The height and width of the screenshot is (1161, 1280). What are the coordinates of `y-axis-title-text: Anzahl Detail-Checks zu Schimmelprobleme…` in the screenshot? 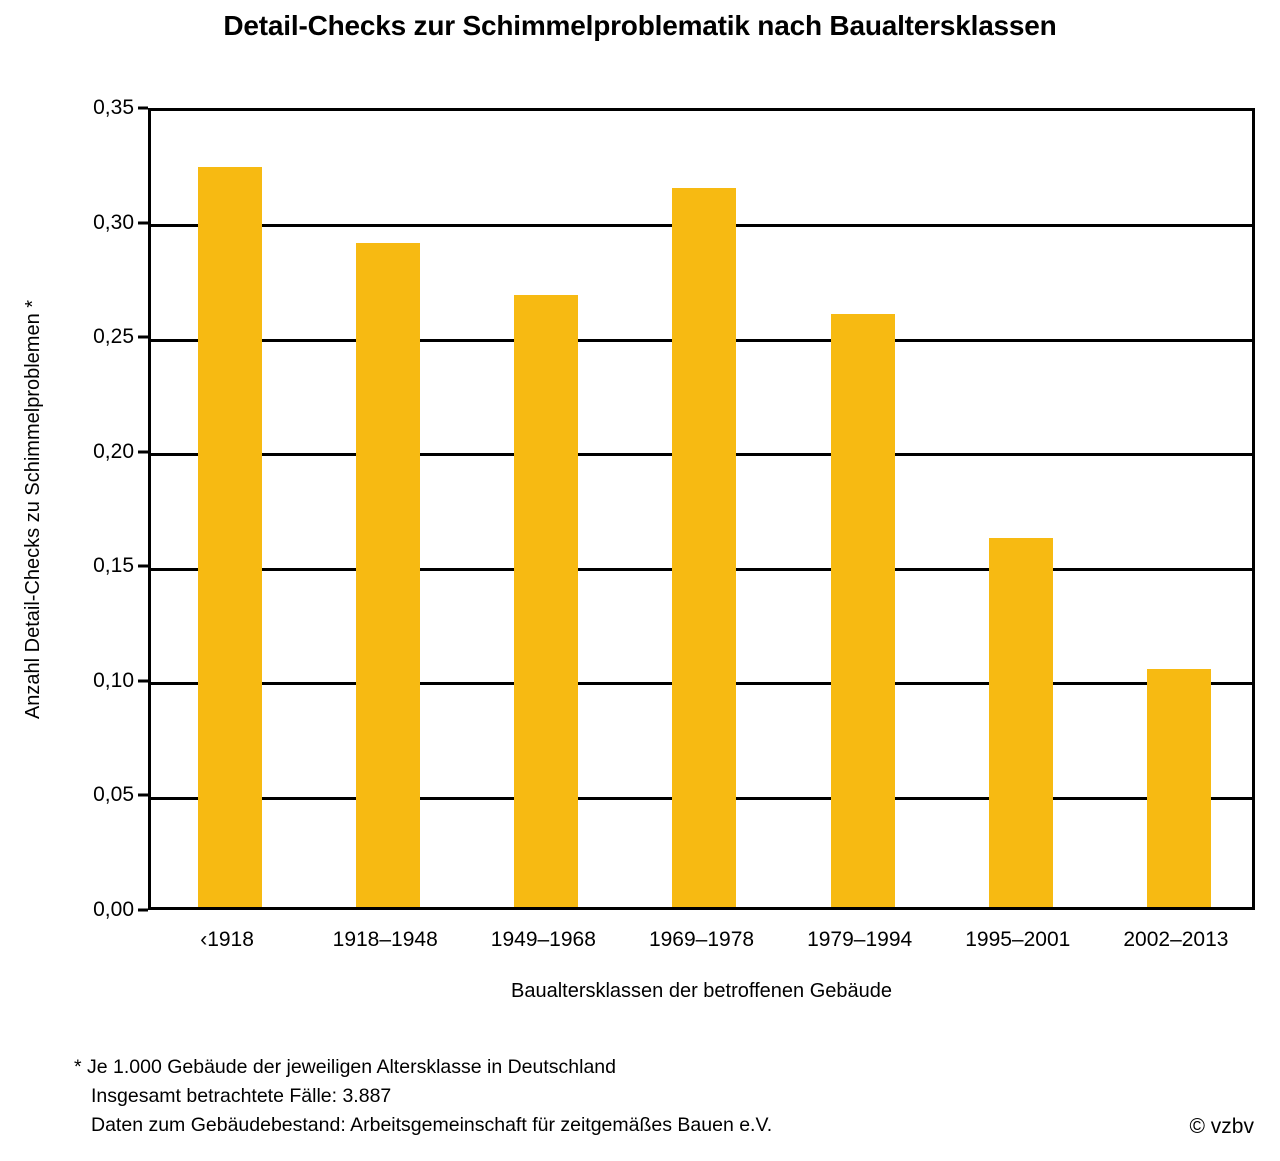 It's located at (33, 509).